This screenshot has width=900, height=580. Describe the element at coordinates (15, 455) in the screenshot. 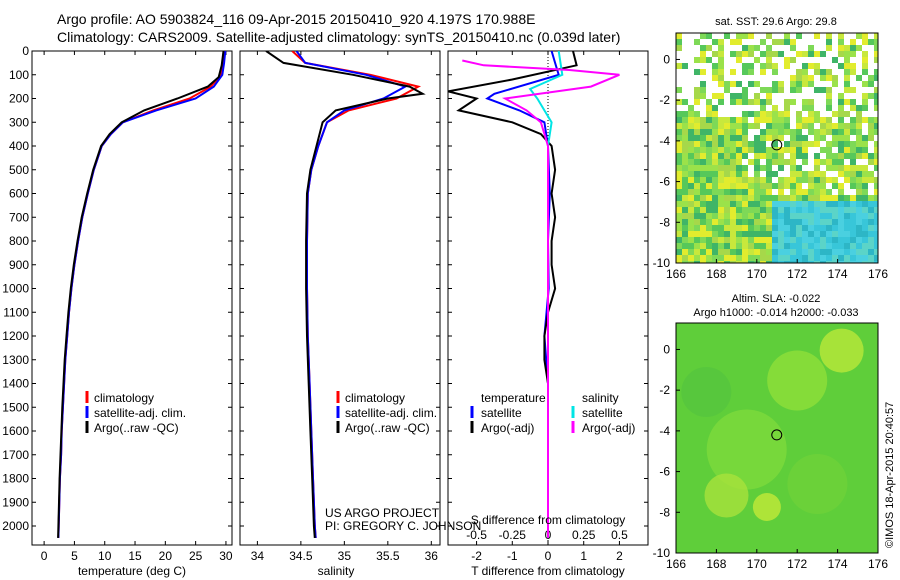

I see `y-tick-label: 1700` at that location.